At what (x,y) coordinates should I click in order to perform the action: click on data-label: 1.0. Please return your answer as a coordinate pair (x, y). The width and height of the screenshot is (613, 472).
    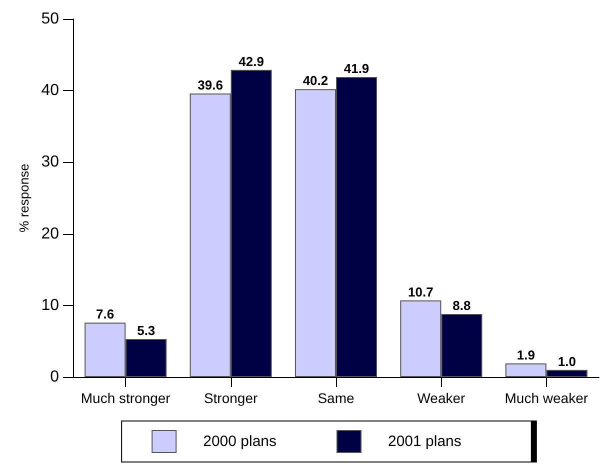
    Looking at the image, I should click on (567, 361).